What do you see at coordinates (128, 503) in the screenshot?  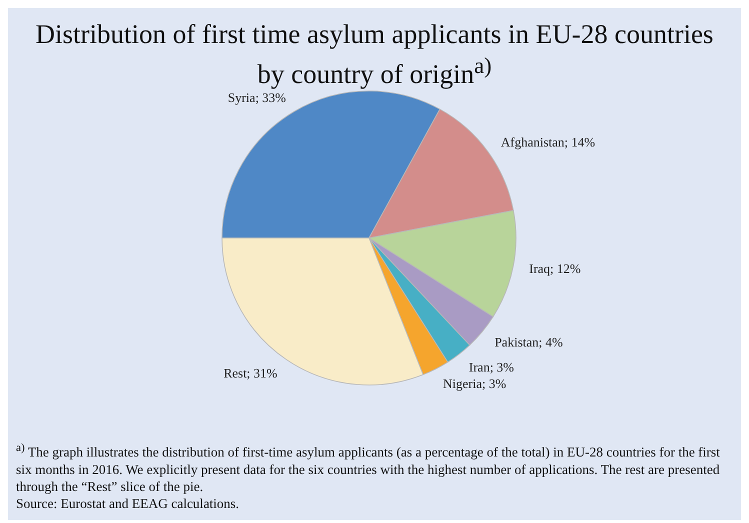 I see `source-note: Source: Eurostat and EEAG calculations.` at bounding box center [128, 503].